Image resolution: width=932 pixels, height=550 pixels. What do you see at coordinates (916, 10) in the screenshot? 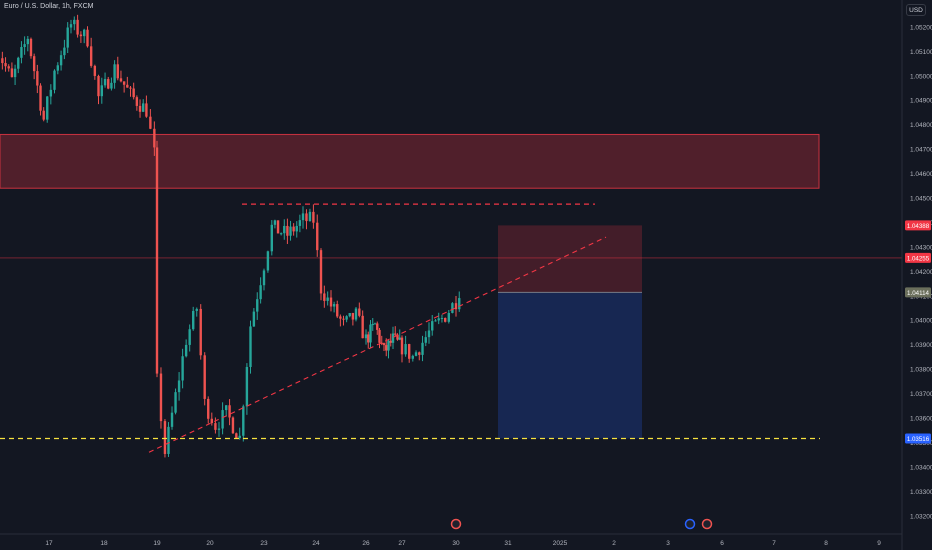
I see `currency-button: USD` at bounding box center [916, 10].